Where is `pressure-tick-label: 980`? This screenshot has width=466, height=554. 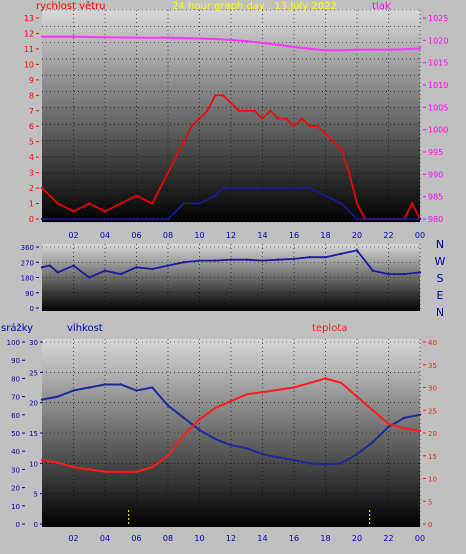
pressure-tick-label: 980 is located at coordinates (435, 219).